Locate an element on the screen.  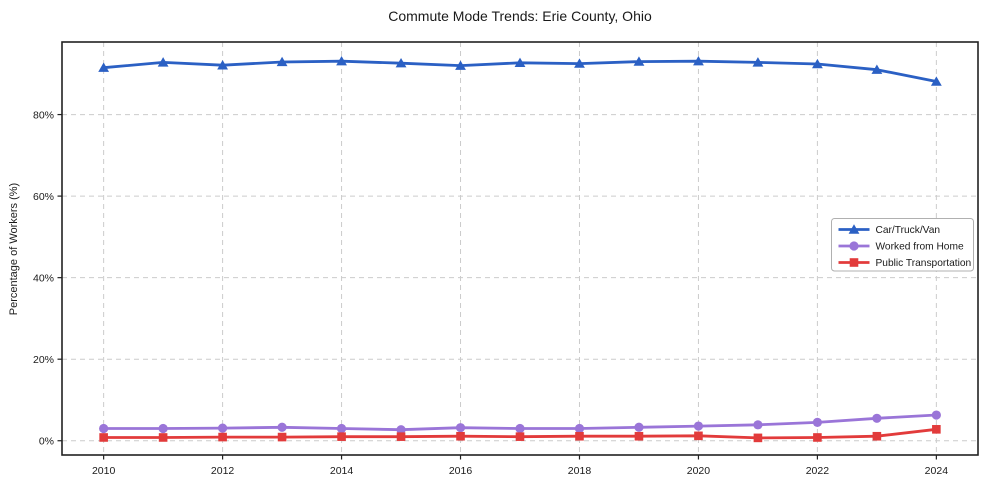
x-tick-label: 2012 is located at coordinates (223, 471).